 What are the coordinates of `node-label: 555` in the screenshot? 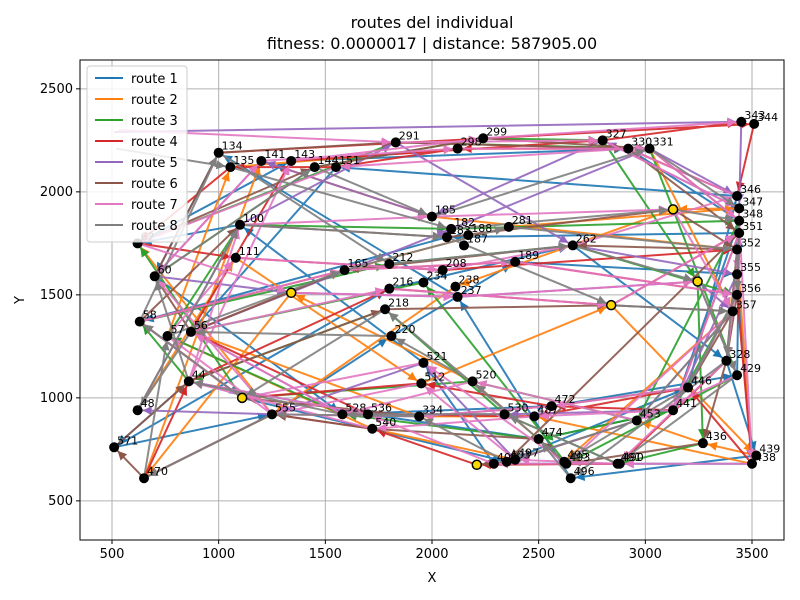 It's located at (285, 407).